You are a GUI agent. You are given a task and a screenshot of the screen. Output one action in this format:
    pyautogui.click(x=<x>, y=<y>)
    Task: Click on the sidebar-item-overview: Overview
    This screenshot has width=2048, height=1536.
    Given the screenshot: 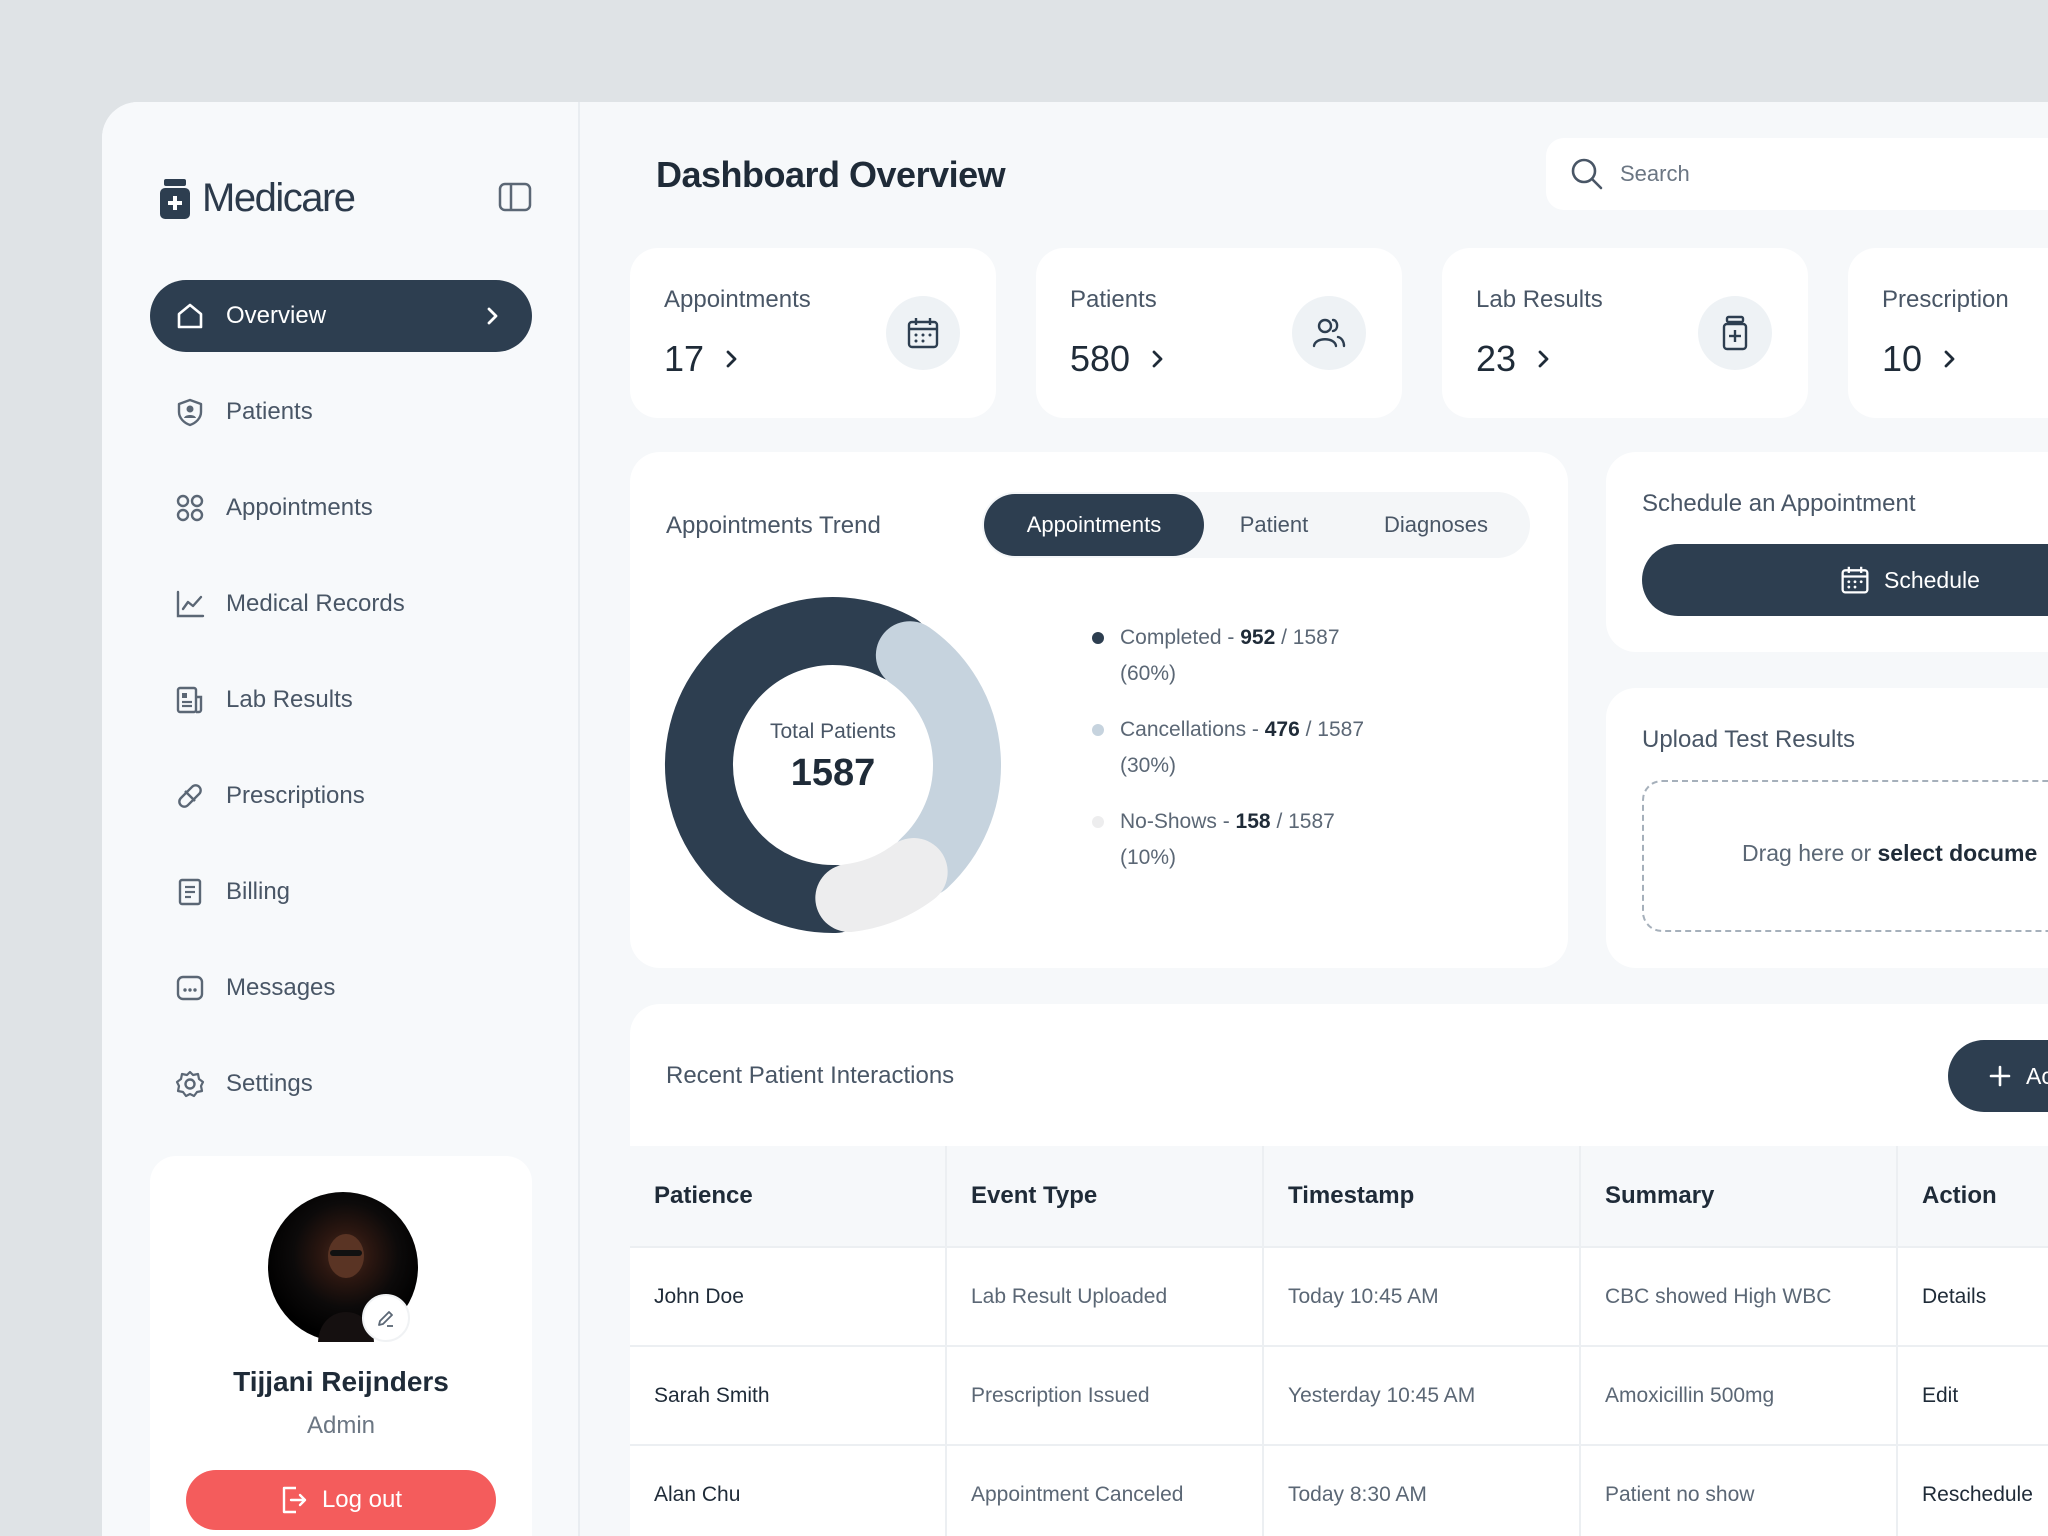 What is the action you would take?
    pyautogui.click(x=341, y=316)
    